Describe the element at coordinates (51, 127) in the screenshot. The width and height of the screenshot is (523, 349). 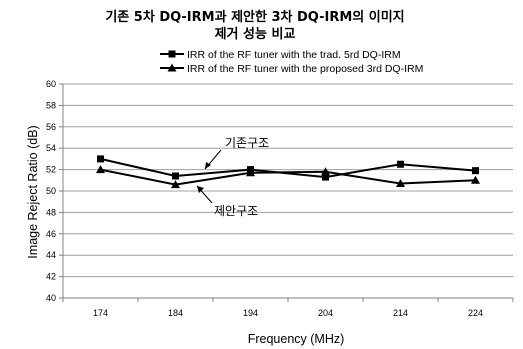
I see `y-tick-label-56: 56` at that location.